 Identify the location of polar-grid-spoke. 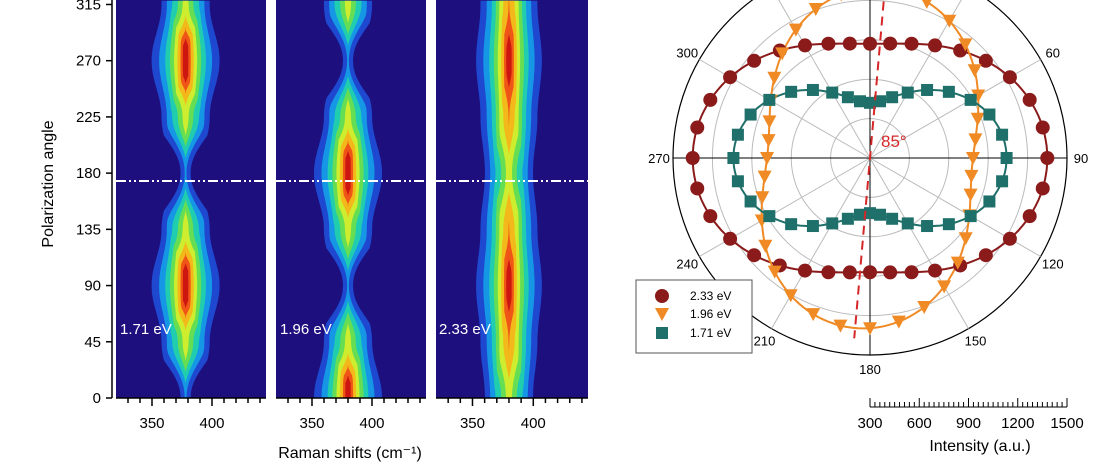
(824, 79).